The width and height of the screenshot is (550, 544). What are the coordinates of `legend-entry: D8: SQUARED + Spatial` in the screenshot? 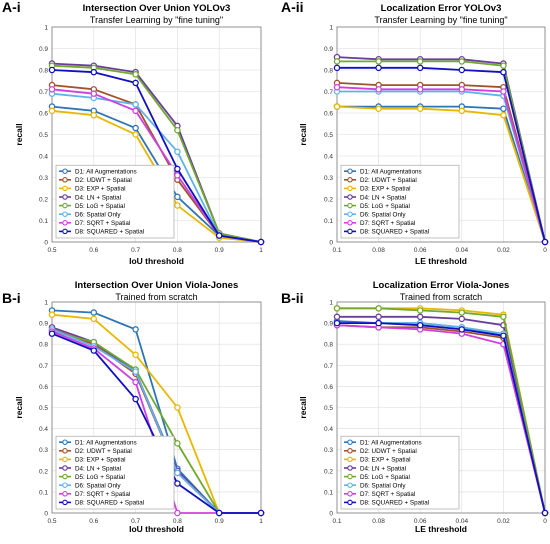 It's located at (109, 232).